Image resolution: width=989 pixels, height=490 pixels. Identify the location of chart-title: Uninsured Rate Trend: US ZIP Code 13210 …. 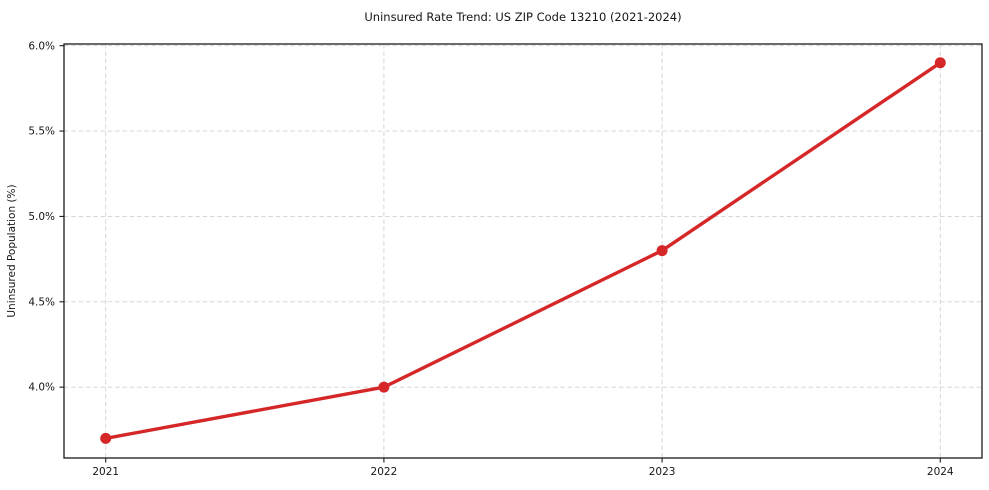
(522, 17).